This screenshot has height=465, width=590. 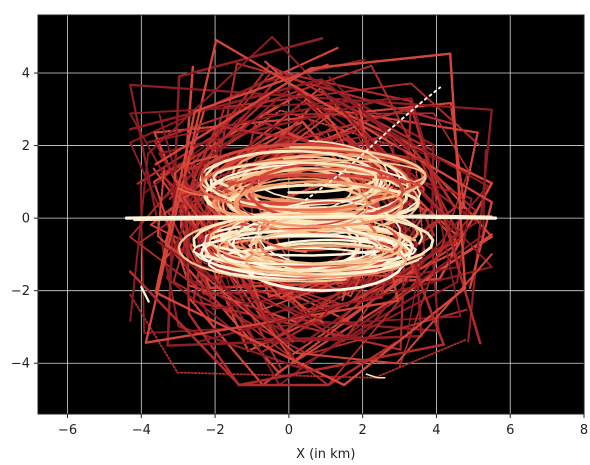 What do you see at coordinates (289, 430) in the screenshot?
I see `x-tick-label: 0` at bounding box center [289, 430].